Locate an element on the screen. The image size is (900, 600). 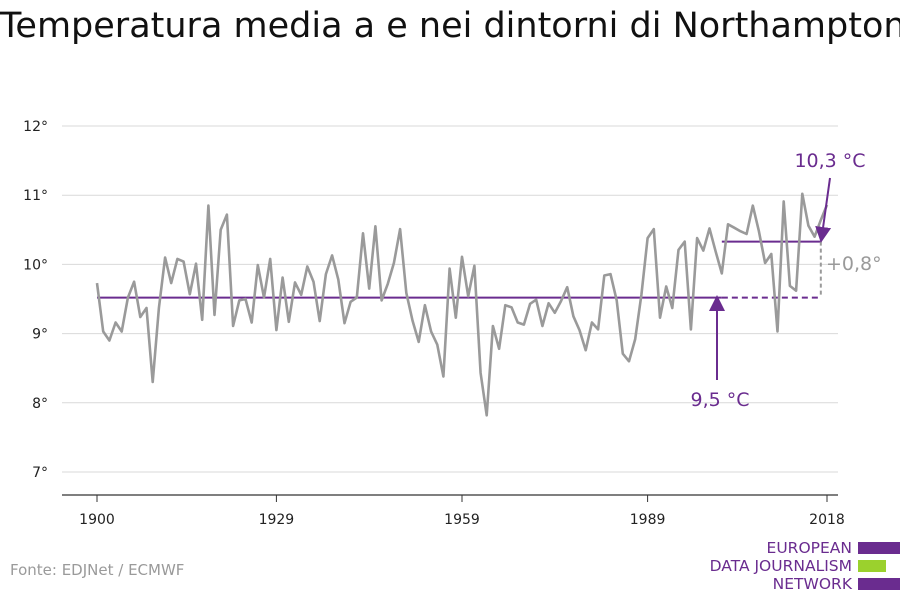
edjnet-logo: EUROPEAN DATA JOURNALISM NETWORK is located at coordinates (795, 567).